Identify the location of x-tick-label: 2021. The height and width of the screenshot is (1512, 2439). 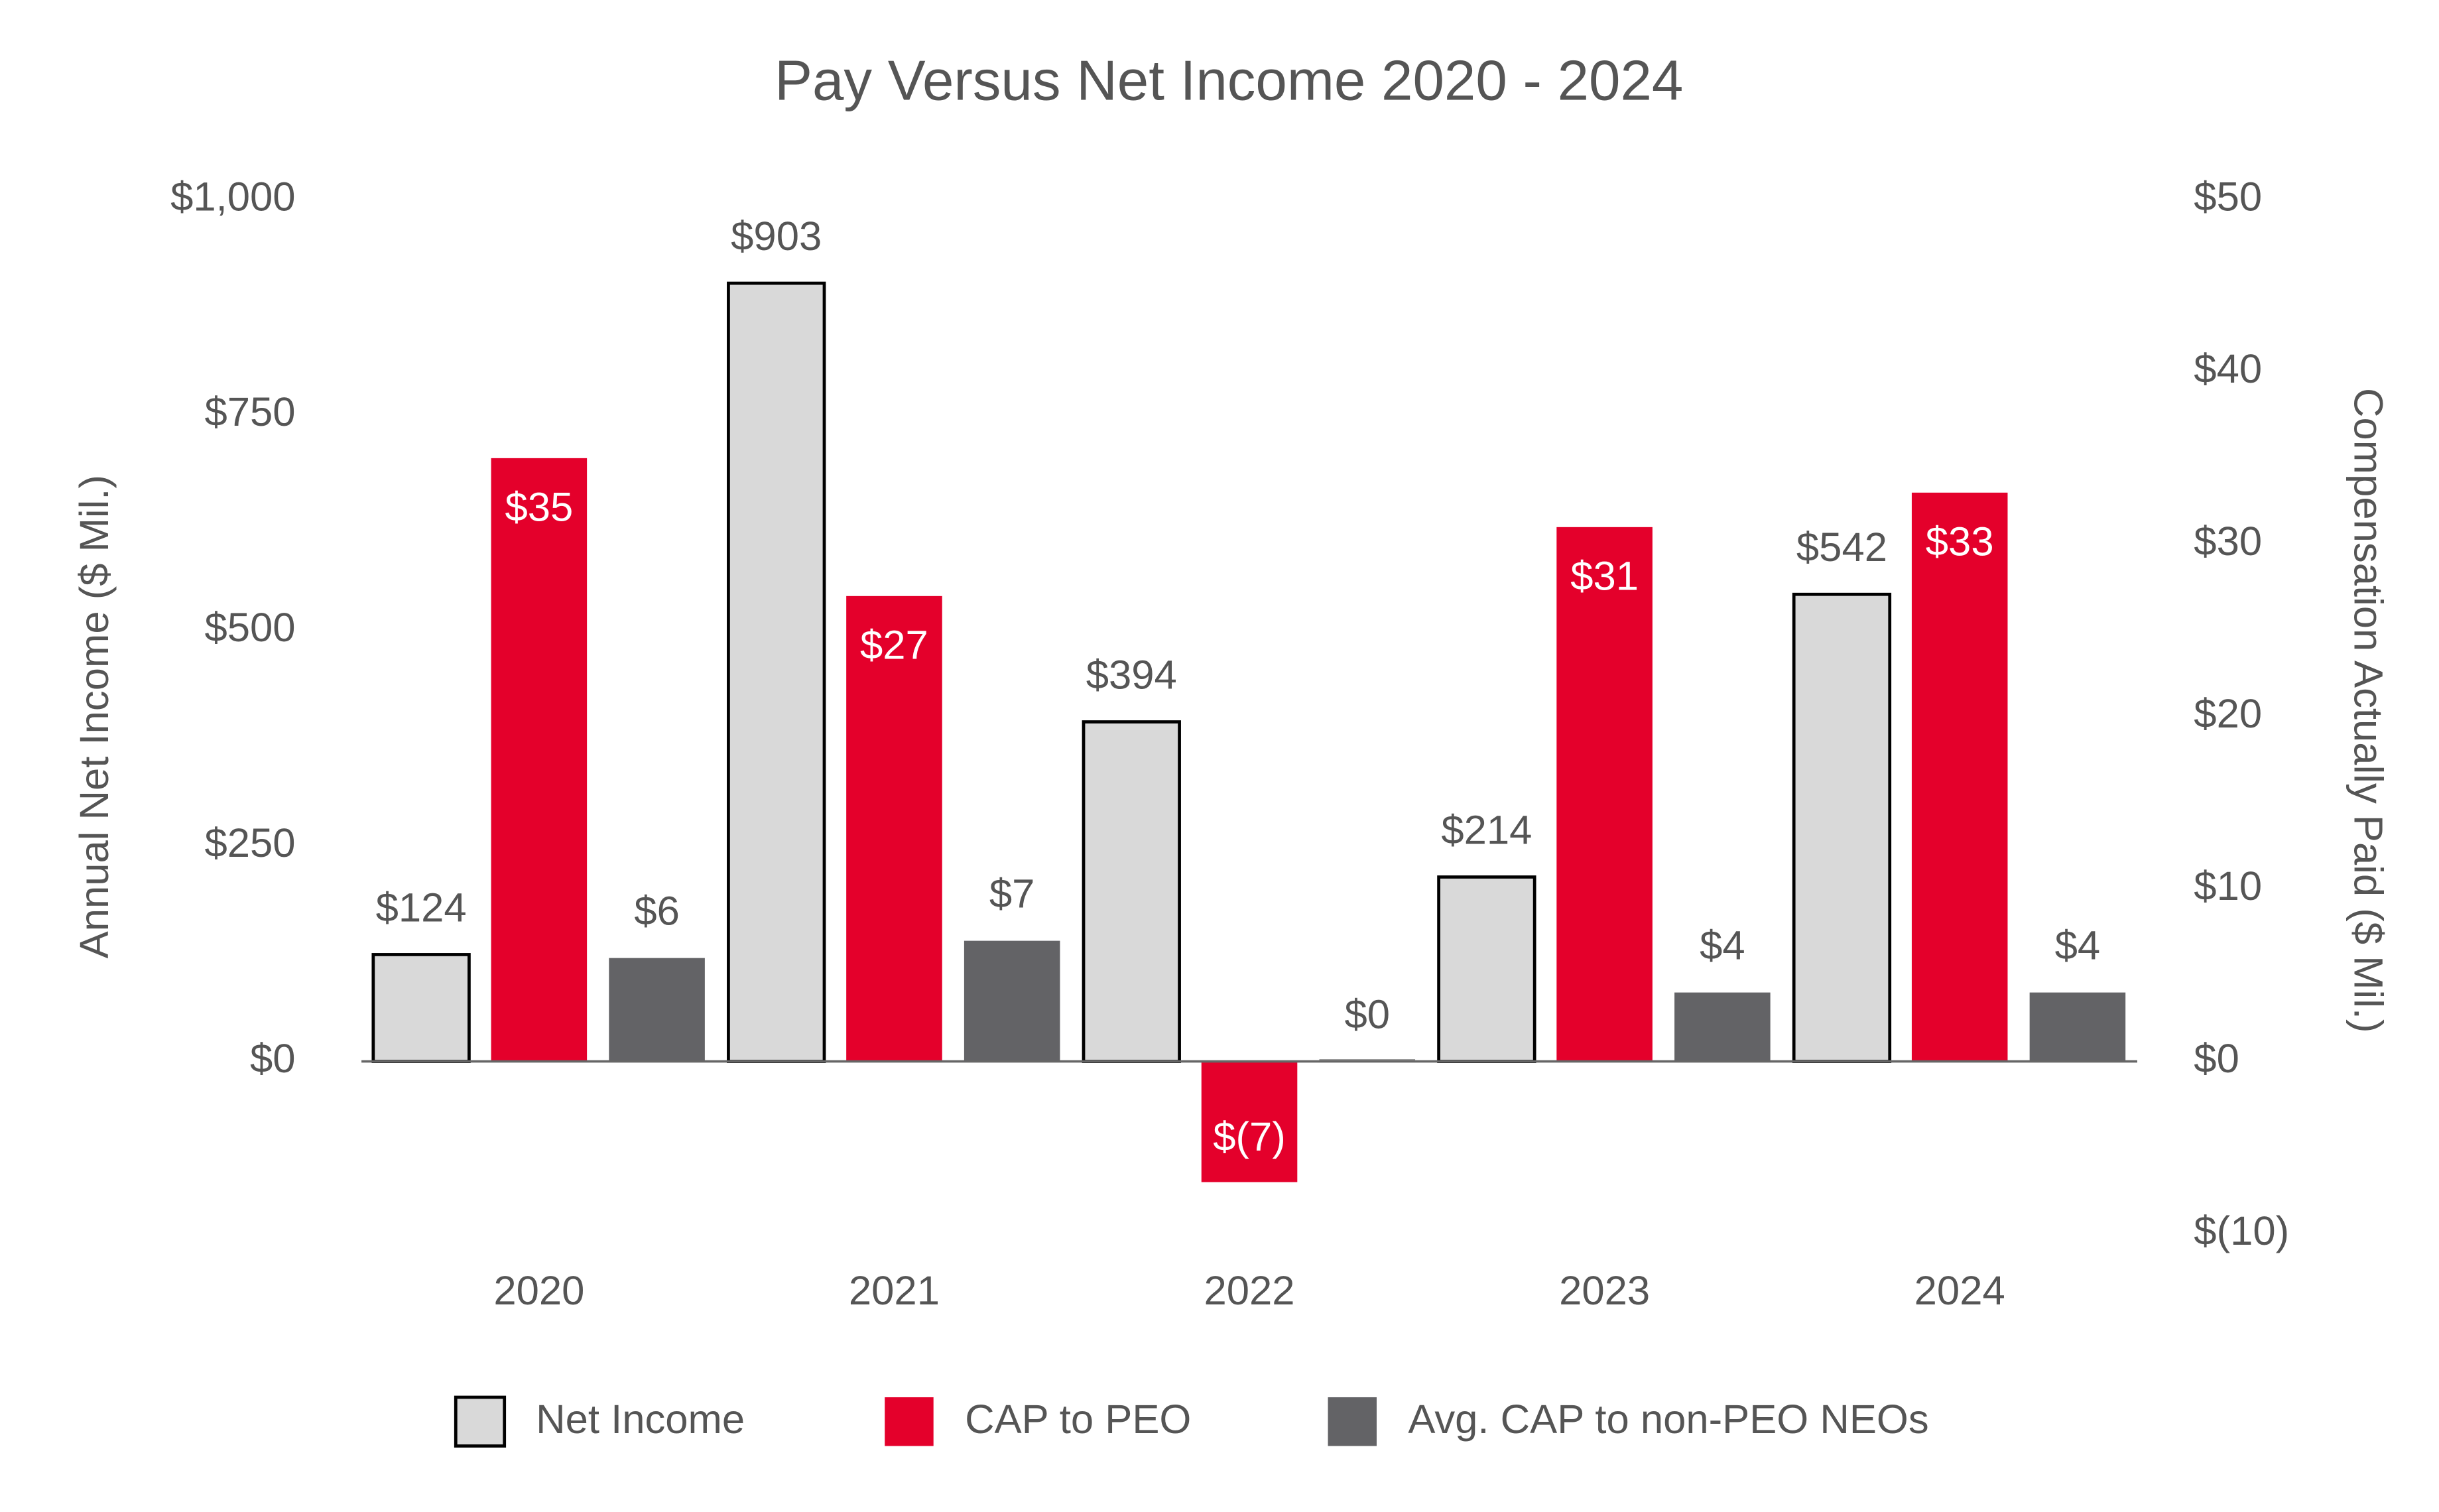
(894, 1291).